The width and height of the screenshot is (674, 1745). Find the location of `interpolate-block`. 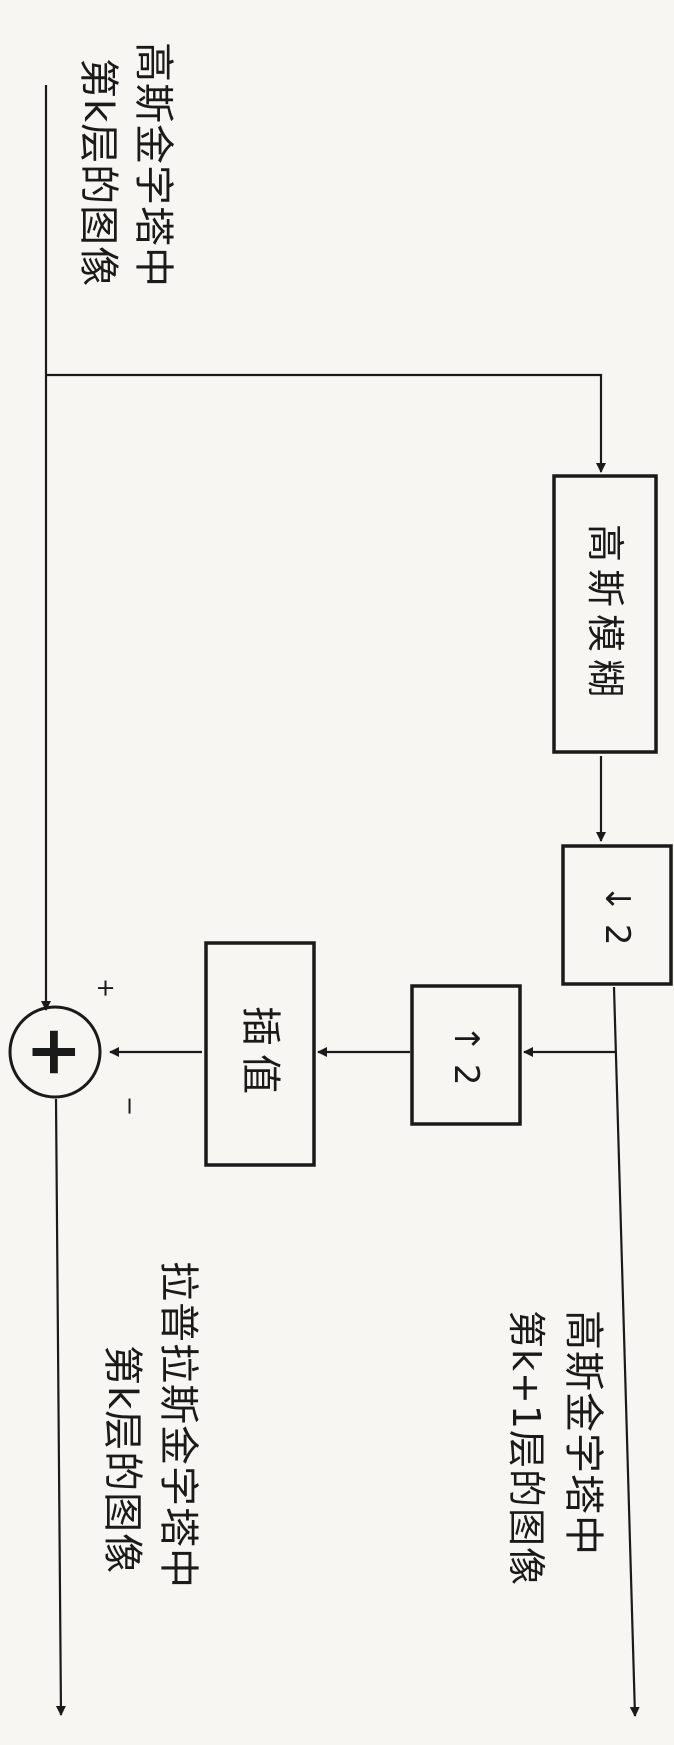

interpolate-block is located at coordinates (260, 1054).